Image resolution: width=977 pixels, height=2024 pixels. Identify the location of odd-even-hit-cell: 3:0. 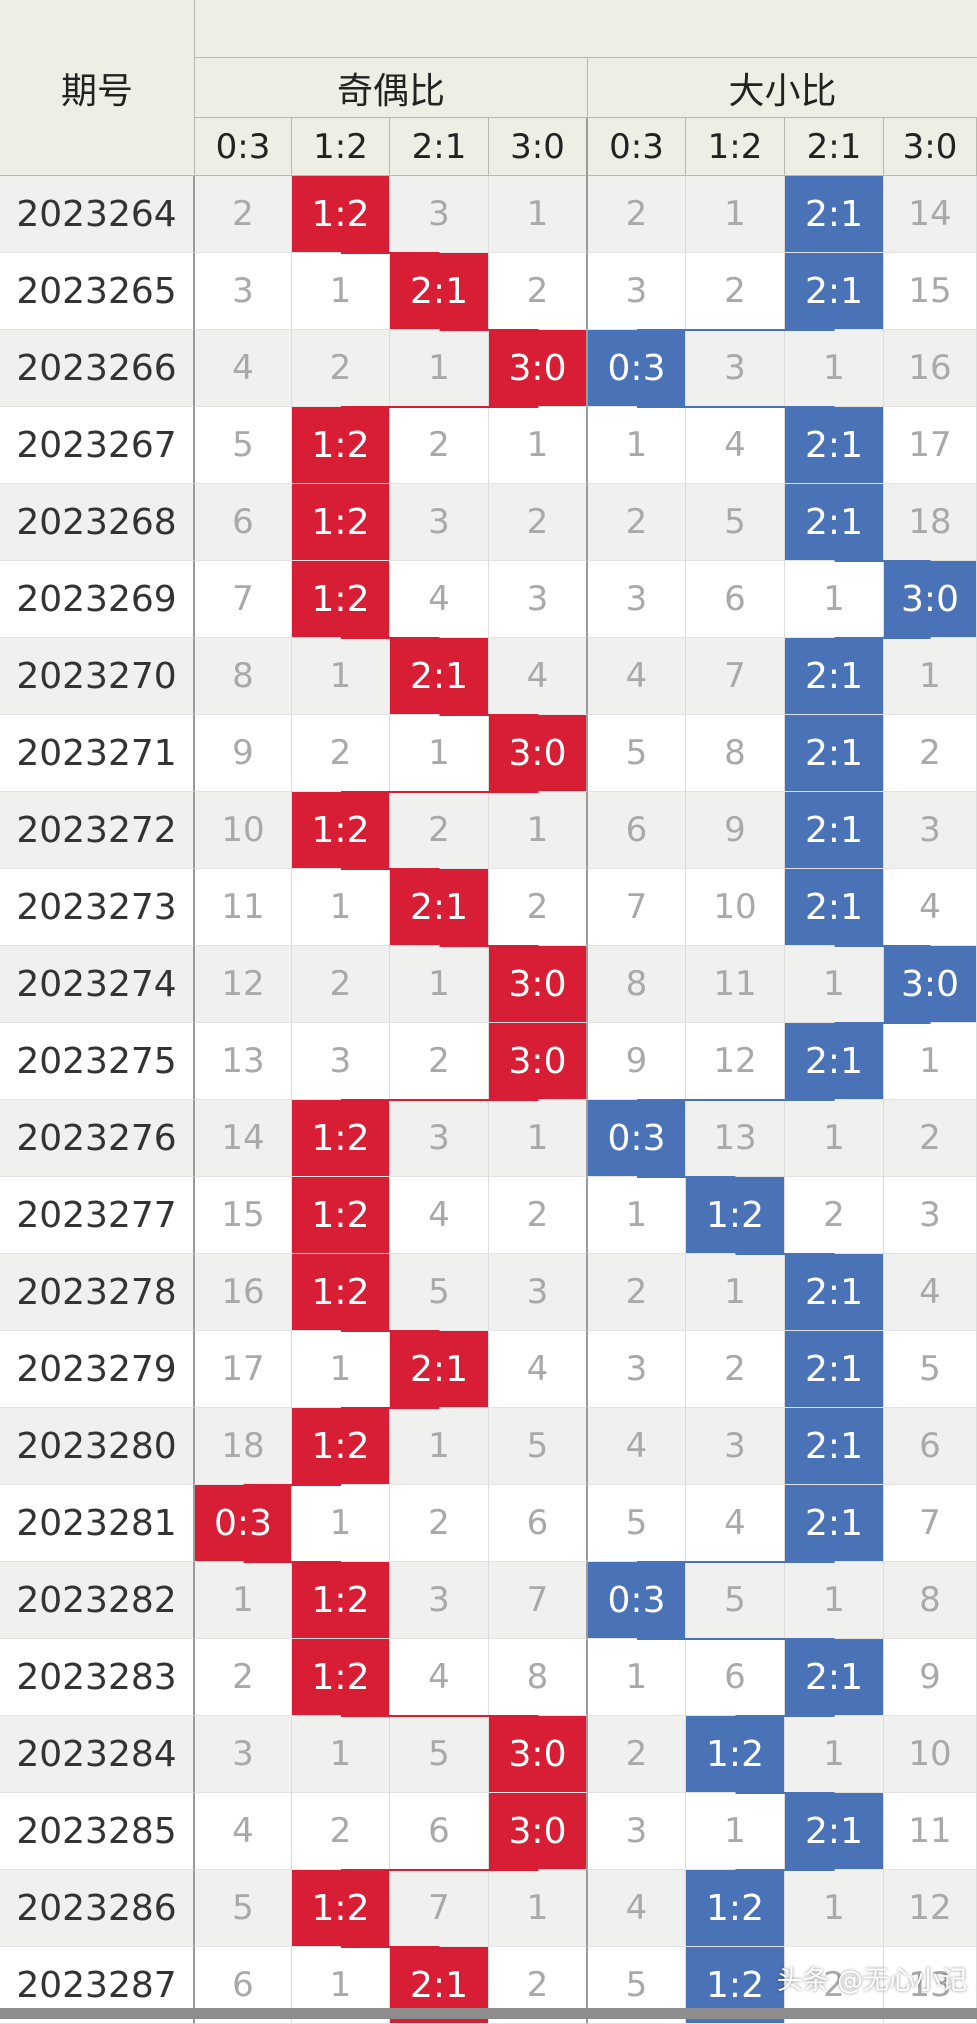
(538, 1061).